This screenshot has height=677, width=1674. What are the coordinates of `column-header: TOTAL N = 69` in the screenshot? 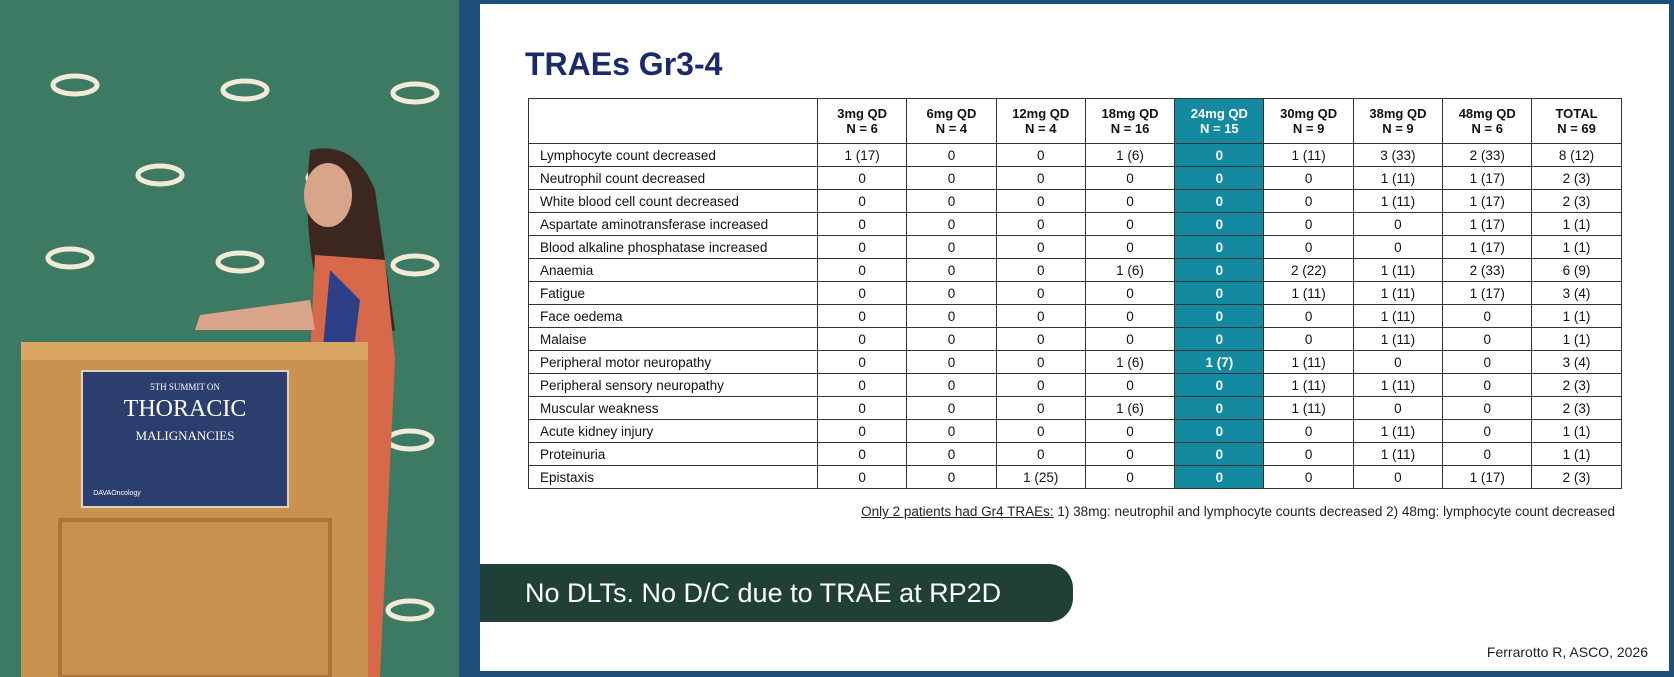 It's located at (1576, 121).